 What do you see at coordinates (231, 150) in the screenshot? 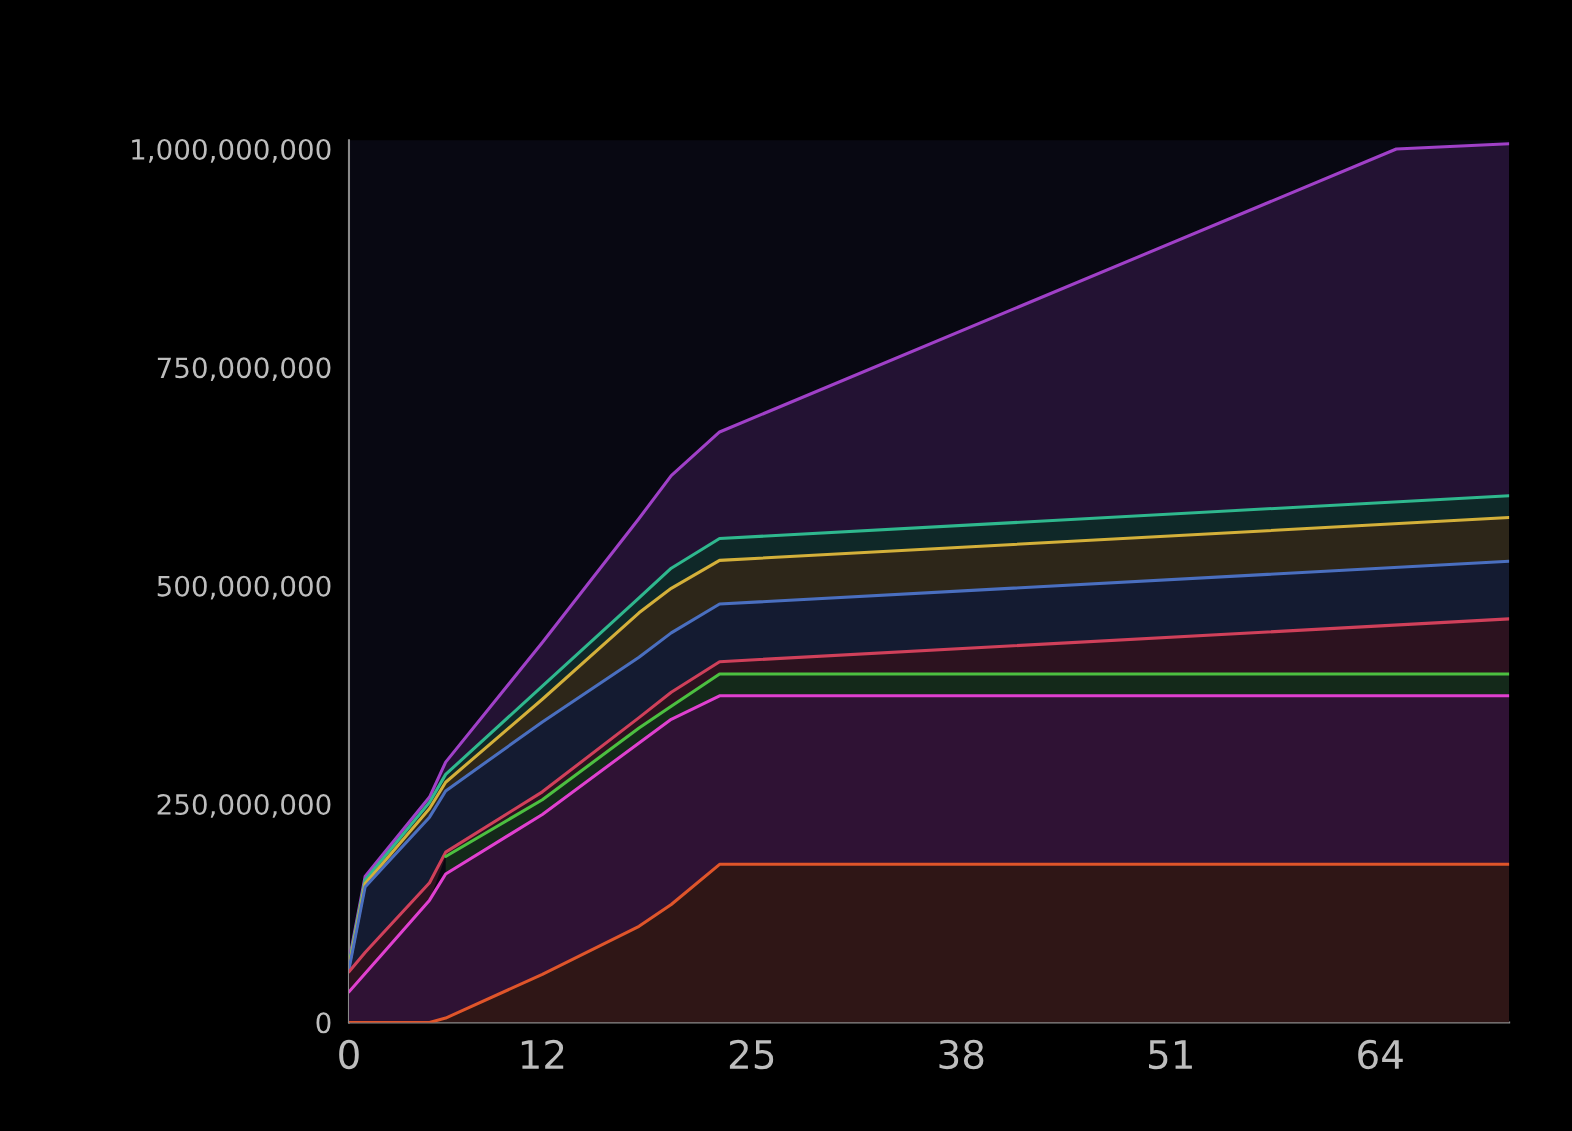
I see `y-tick-label: 1,000,000,000` at bounding box center [231, 150].